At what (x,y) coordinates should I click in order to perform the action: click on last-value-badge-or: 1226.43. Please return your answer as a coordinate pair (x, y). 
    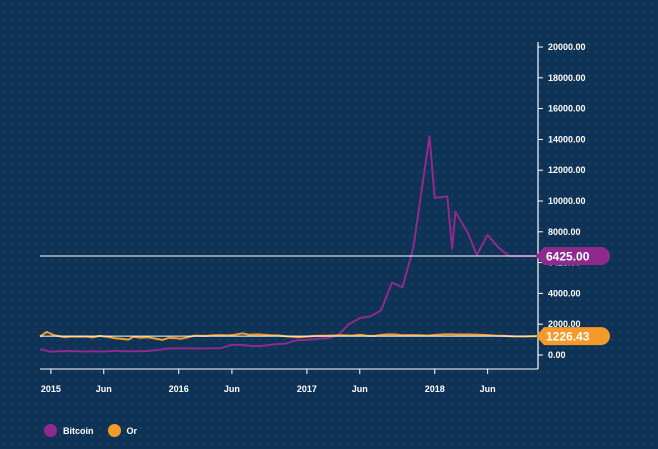
    Looking at the image, I should click on (573, 336).